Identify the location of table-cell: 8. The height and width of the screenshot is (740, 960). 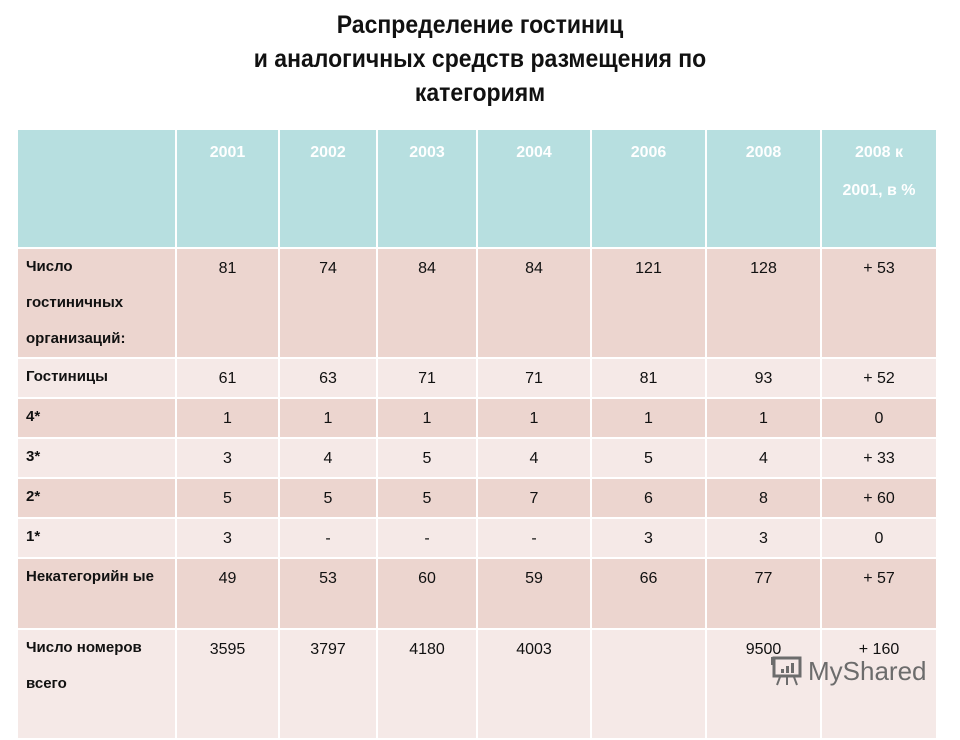
(763, 498).